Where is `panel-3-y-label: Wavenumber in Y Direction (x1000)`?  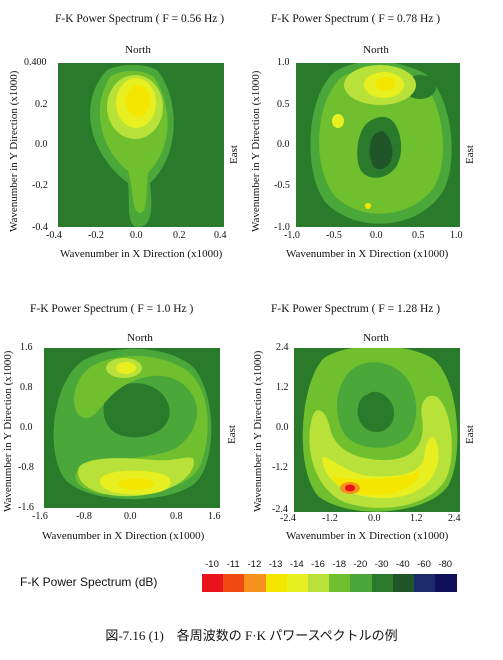
panel-3-y-label: Wavenumber in Y Direction (x1000) is located at coordinates (8, 431).